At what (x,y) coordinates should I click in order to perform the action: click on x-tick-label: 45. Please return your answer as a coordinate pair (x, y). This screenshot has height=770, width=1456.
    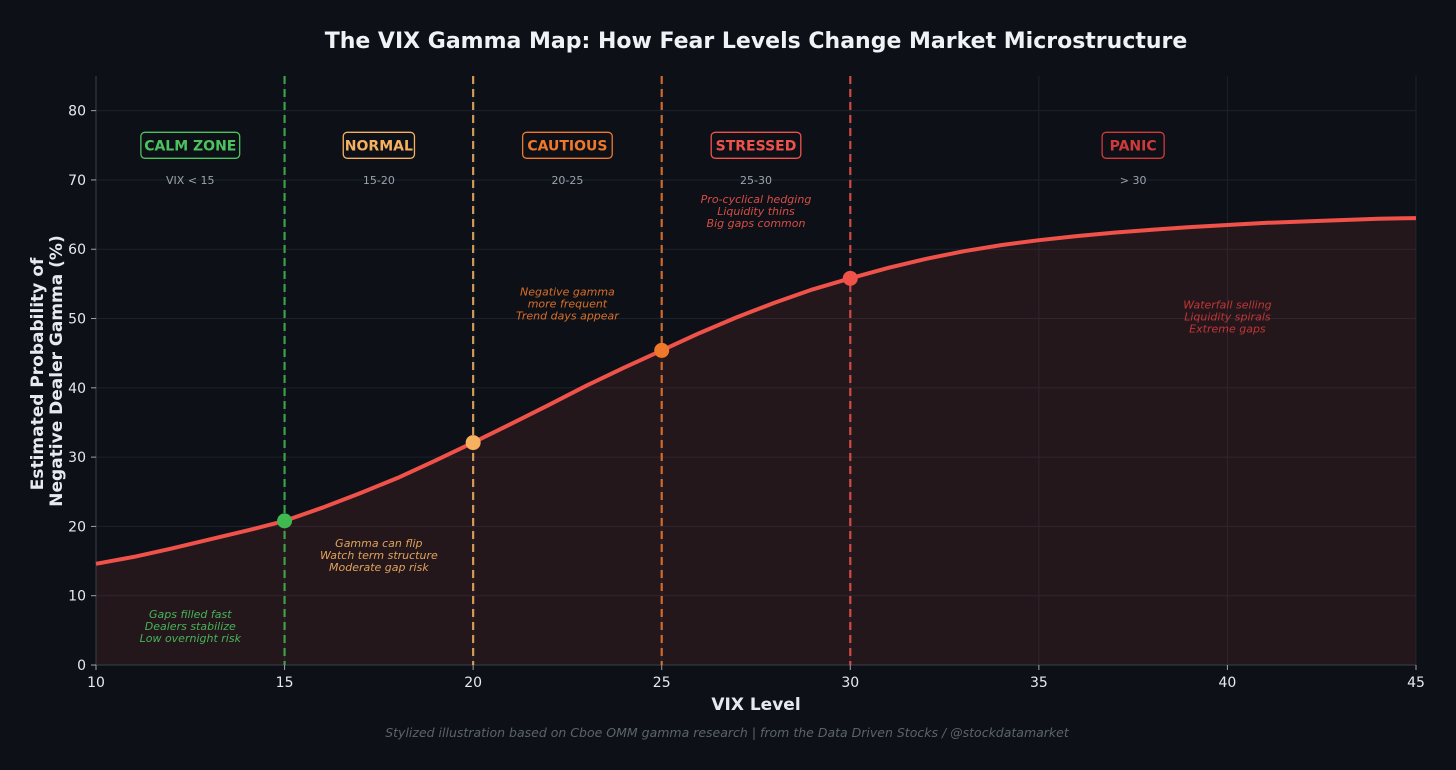
    Looking at the image, I should click on (1416, 683).